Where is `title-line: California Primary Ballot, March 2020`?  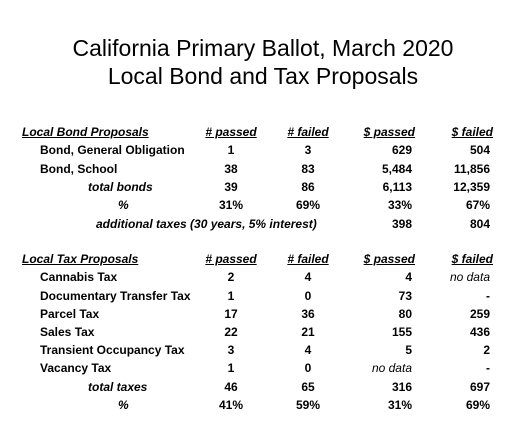
title-line: California Primary Ballot, March 2020 is located at coordinates (263, 48).